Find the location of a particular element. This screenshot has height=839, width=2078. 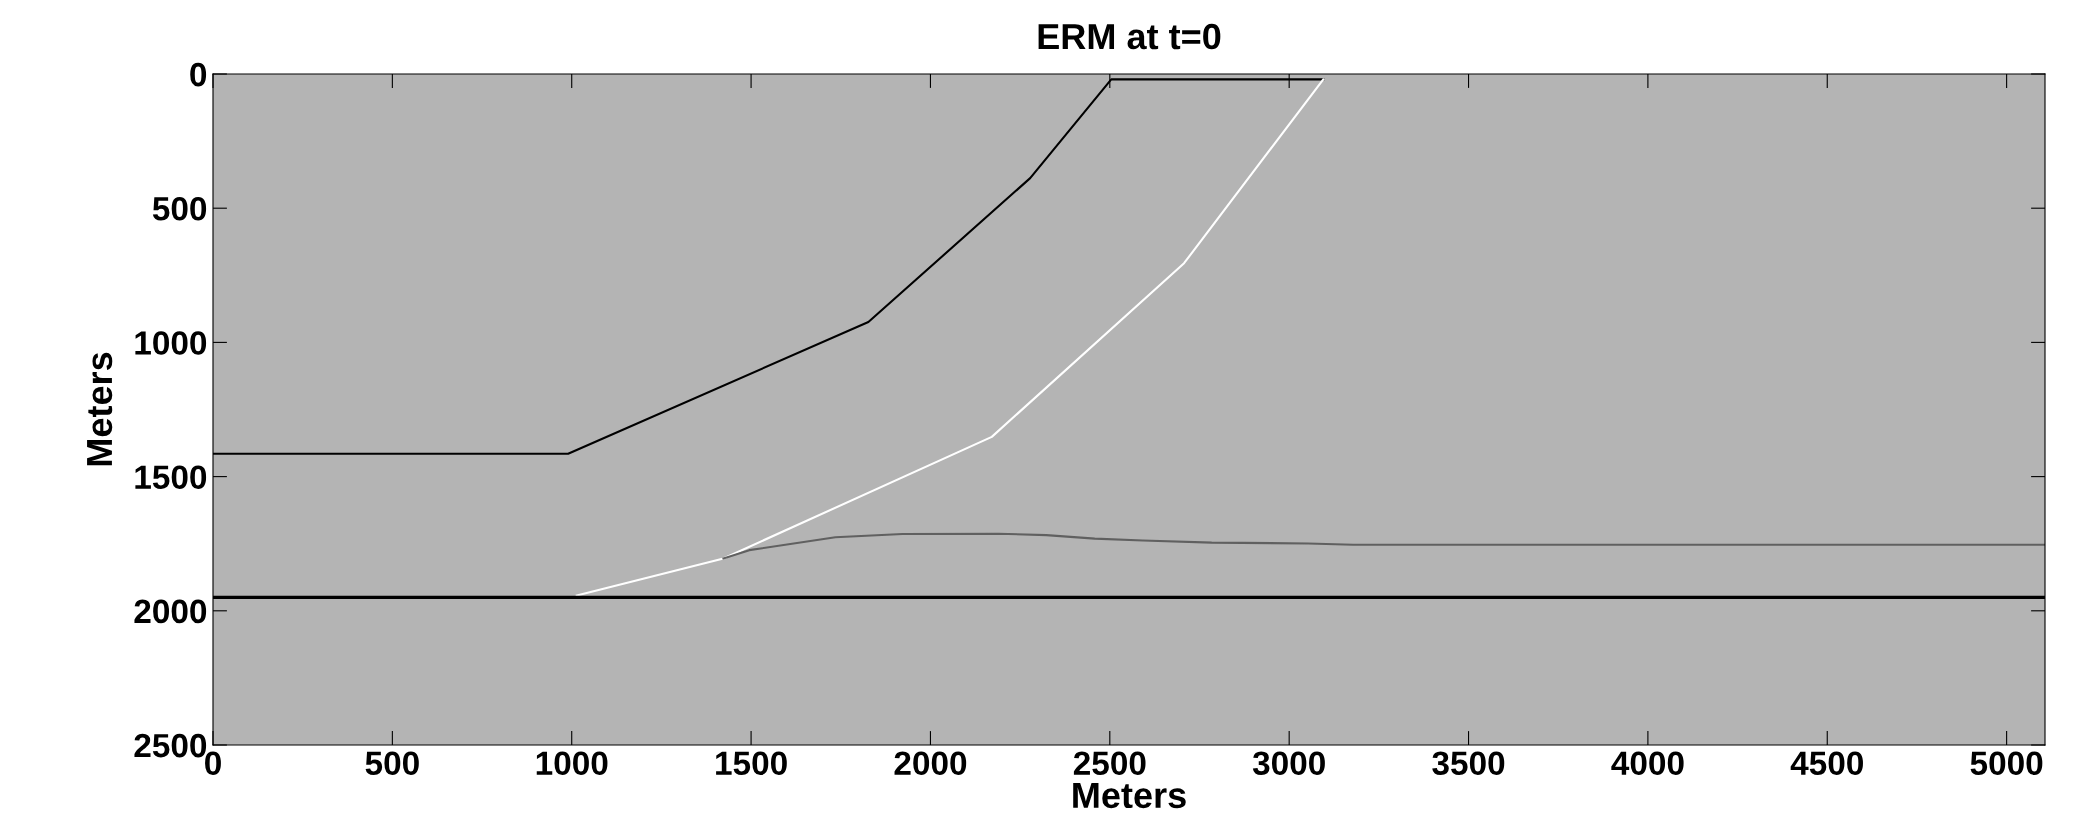

x-tick-label: 4000 is located at coordinates (1647, 763).